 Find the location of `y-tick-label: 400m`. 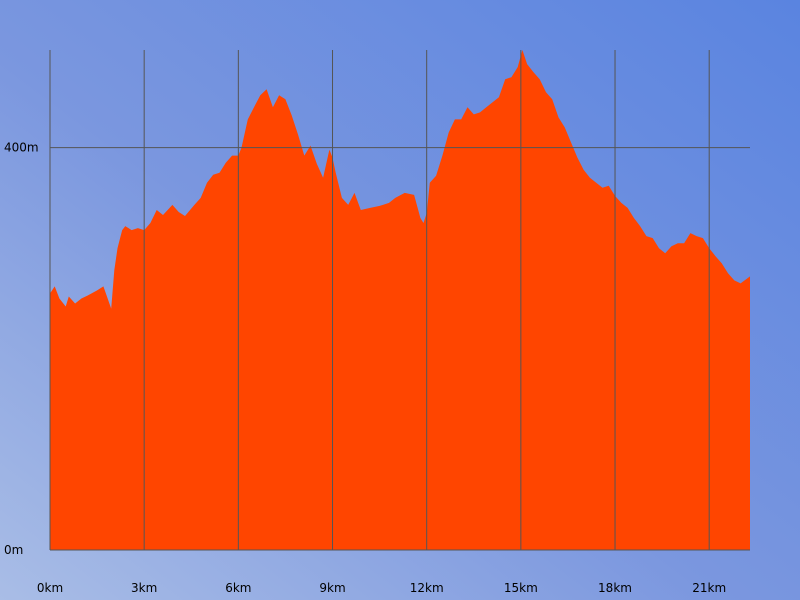

y-tick-label: 400m is located at coordinates (21, 148).